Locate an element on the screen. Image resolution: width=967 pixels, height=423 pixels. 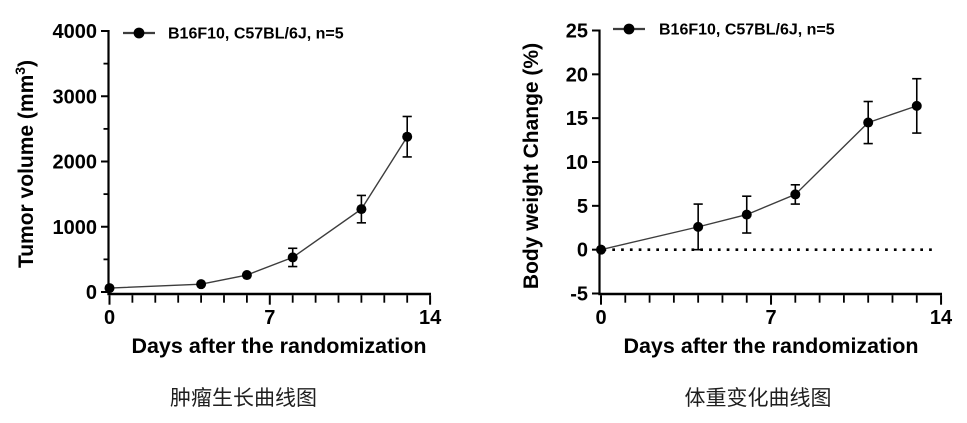
y-tick-label: 3000 is located at coordinates (75, 97).